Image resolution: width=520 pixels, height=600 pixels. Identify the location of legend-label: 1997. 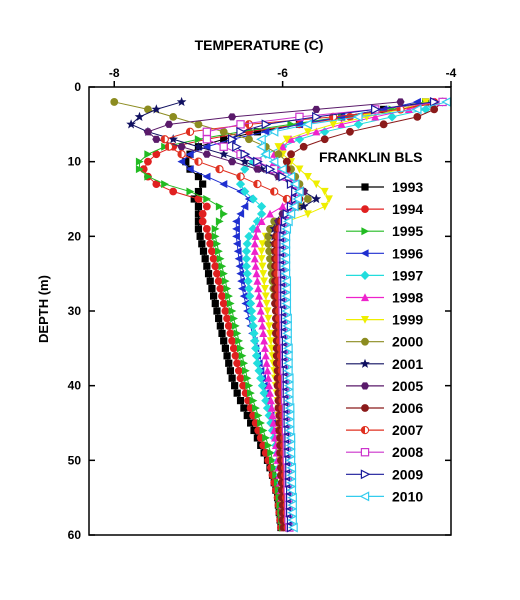
(407, 275).